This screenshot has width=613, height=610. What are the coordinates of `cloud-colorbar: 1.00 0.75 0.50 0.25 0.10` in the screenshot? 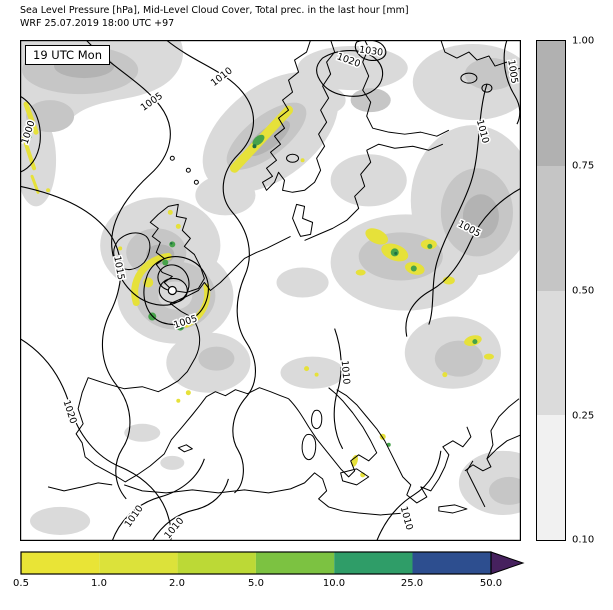 It's located at (573, 291).